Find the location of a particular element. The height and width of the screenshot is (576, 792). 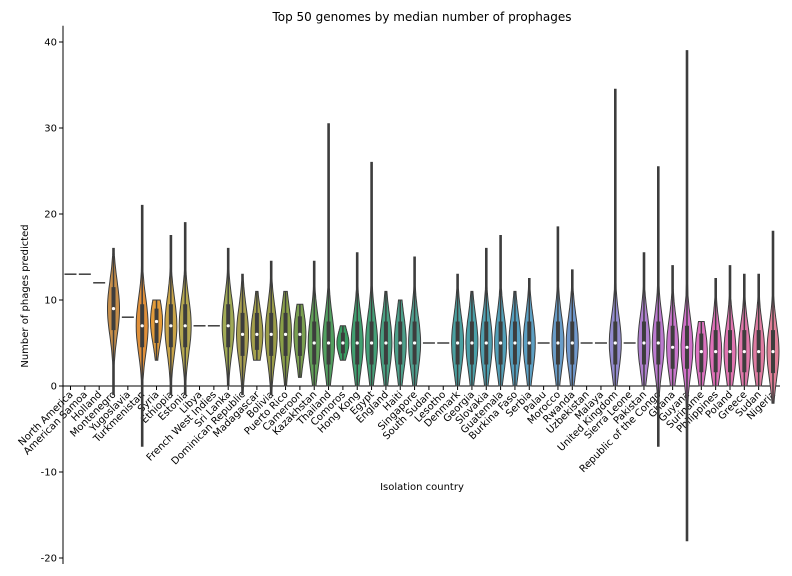

x-axis-label: Isolation country is located at coordinates (422, 487).